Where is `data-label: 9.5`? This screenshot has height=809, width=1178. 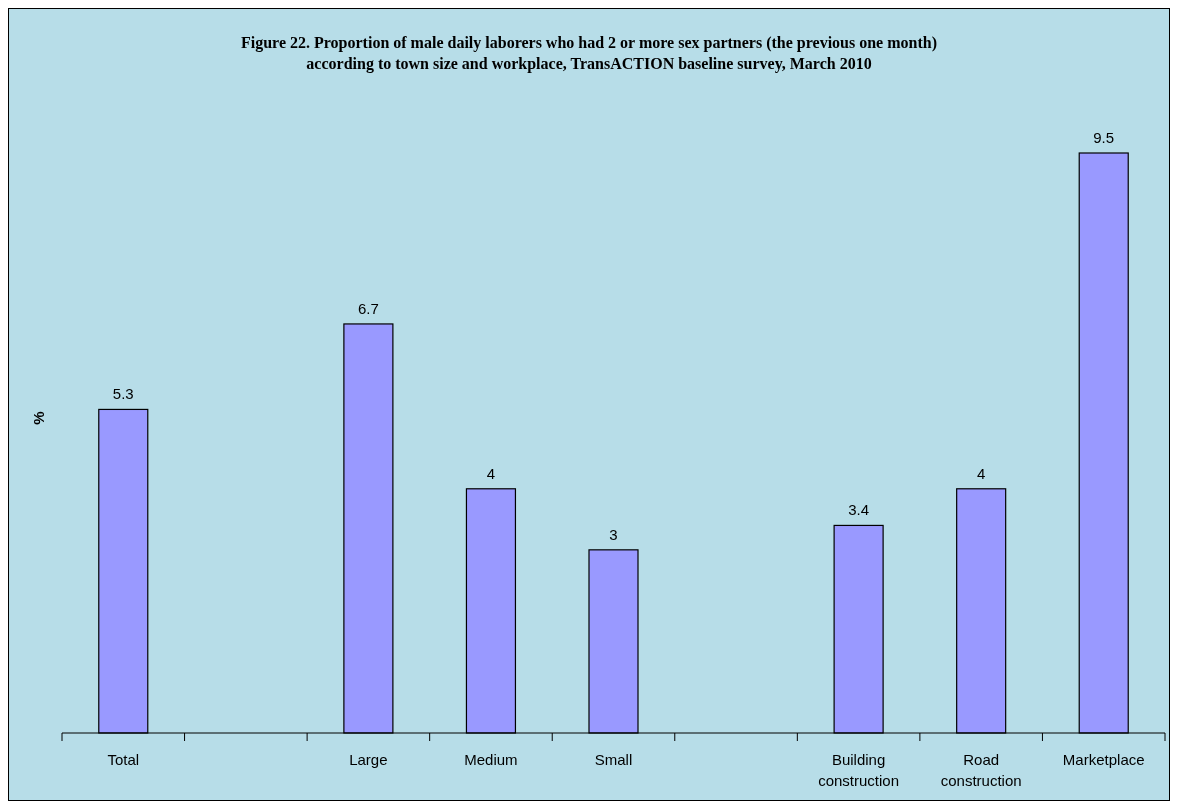 data-label: 9.5 is located at coordinates (1104, 137).